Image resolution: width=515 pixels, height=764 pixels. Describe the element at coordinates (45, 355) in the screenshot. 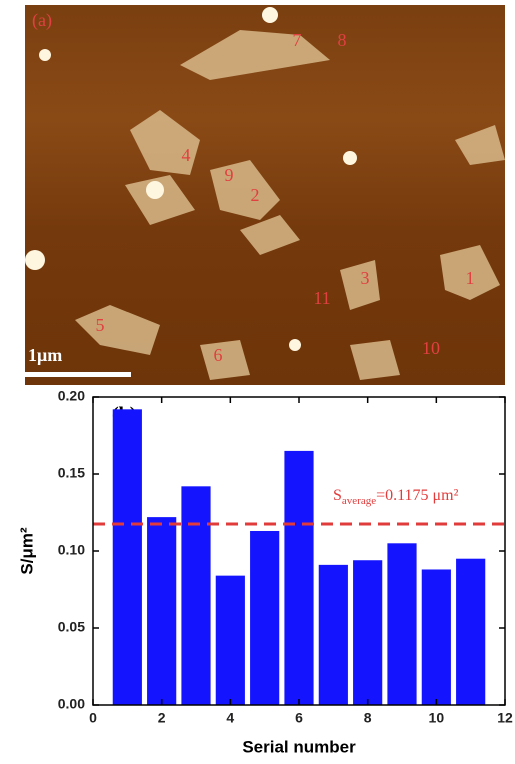

I see `scale-bar-label: 1μm` at that location.